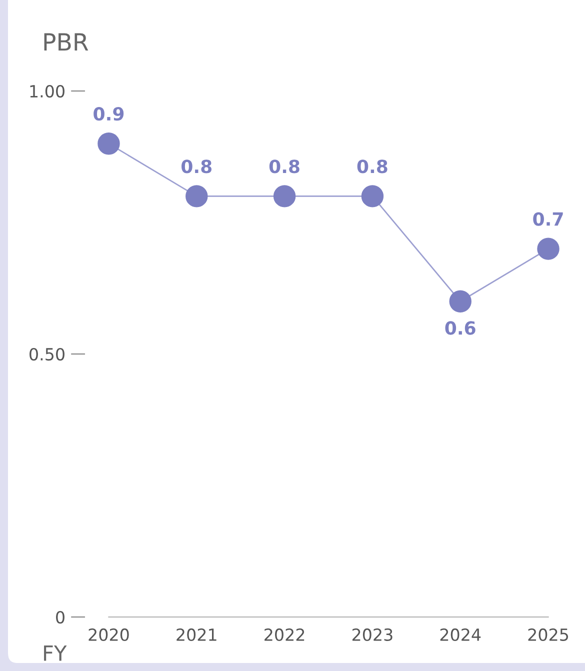  What do you see at coordinates (548, 219) in the screenshot?
I see `data-label: 0.7` at bounding box center [548, 219].